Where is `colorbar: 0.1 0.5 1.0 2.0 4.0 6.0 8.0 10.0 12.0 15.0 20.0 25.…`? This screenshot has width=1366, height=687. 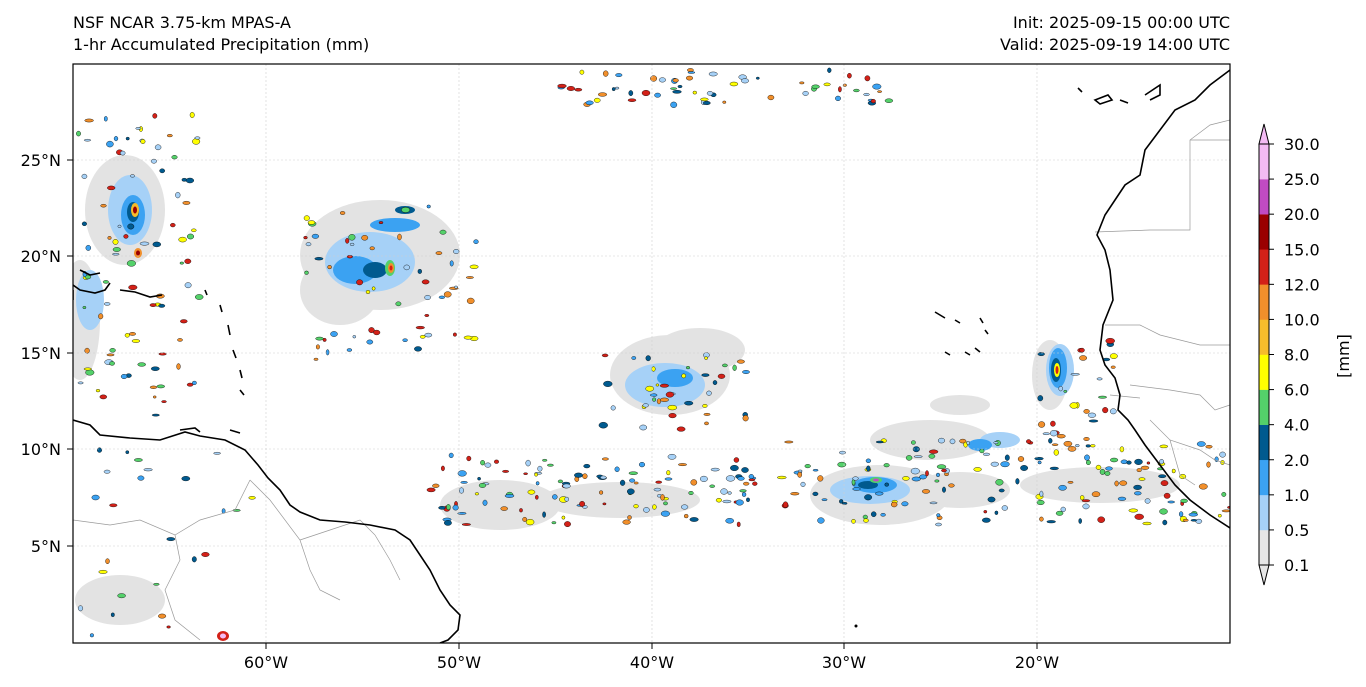
colorbar: 0.1 0.5 1.0 2.0 4.0 6.0 8.0 10.0 12.0 15.0 20.0 25.… is located at coordinates (1289, 354).